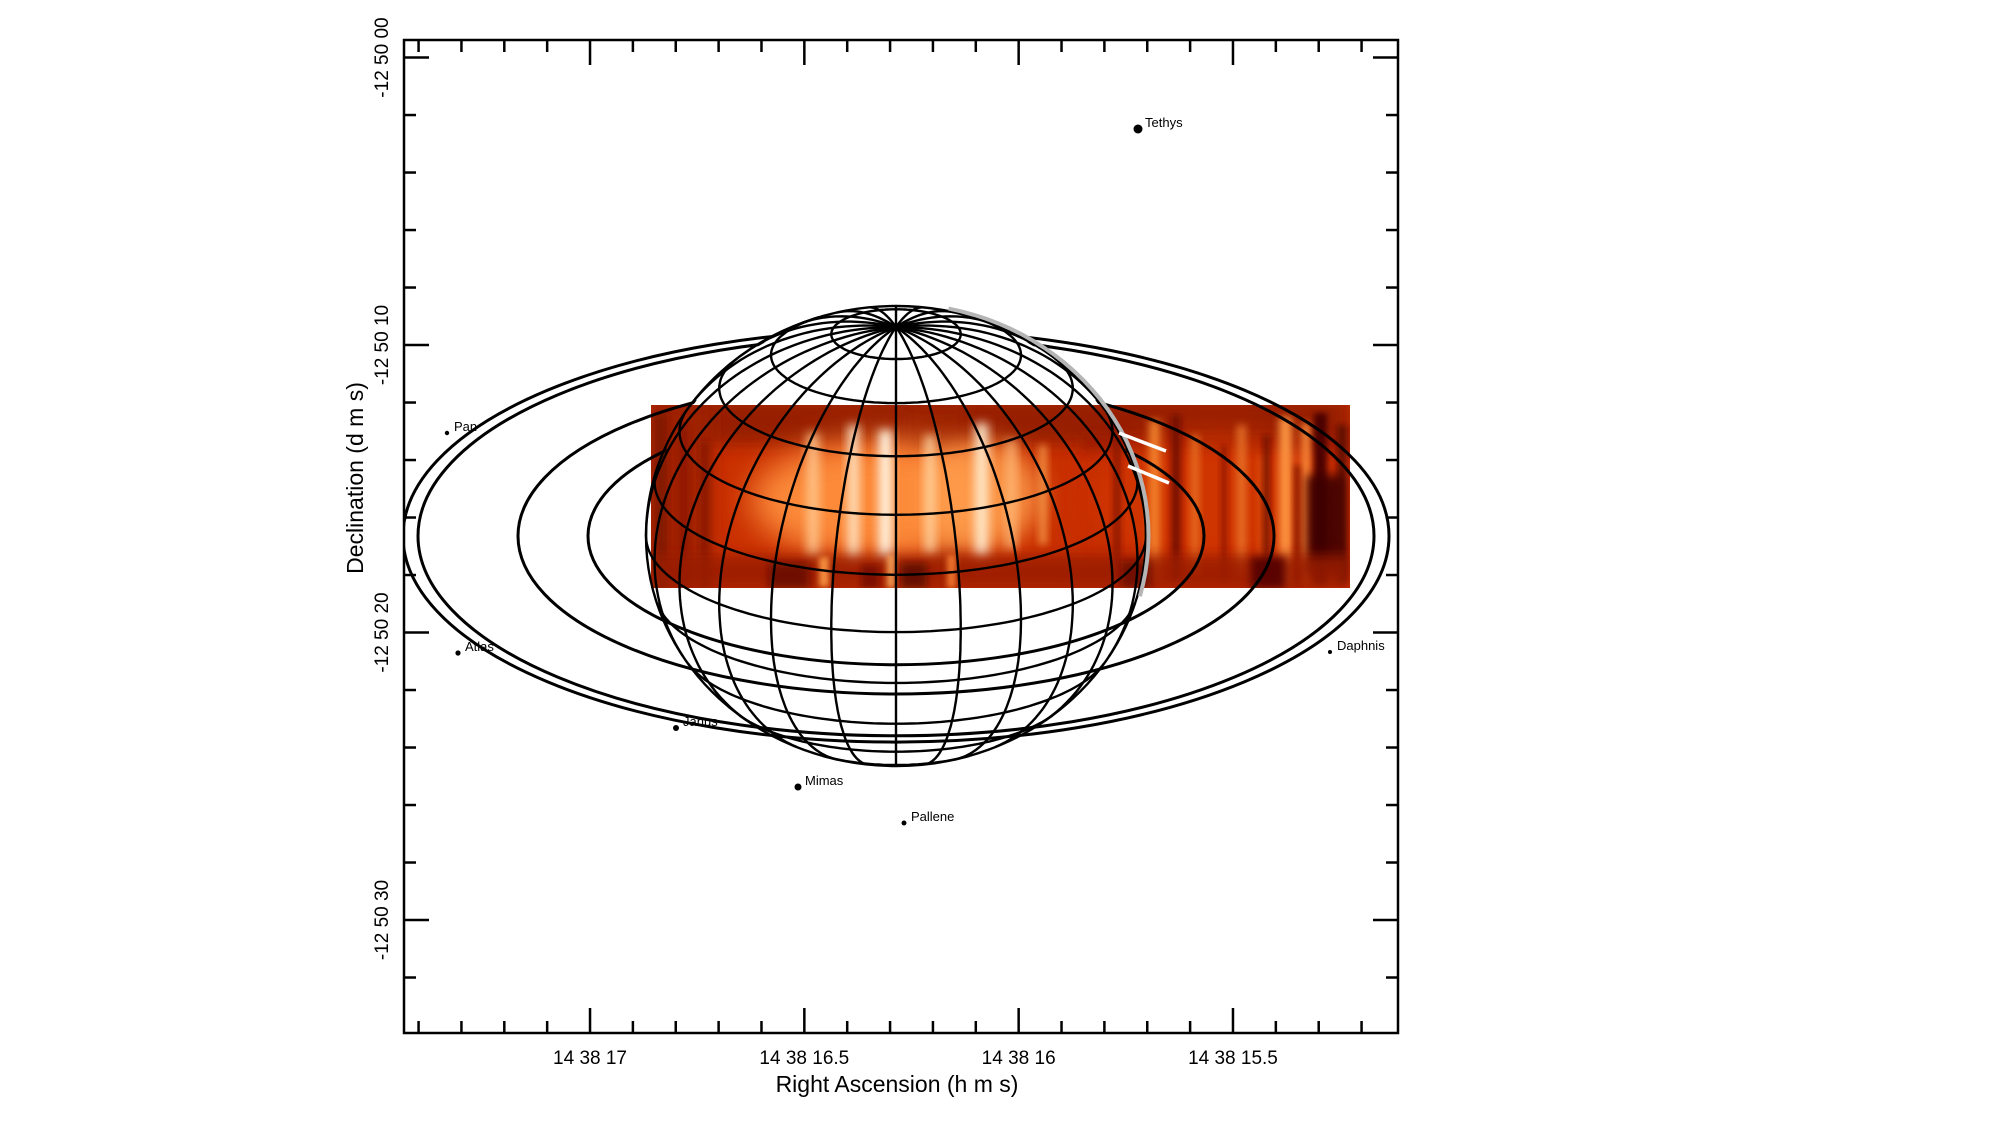 The image size is (2000, 1125). I want to click on saturn-wireframe, so click(896, 536).